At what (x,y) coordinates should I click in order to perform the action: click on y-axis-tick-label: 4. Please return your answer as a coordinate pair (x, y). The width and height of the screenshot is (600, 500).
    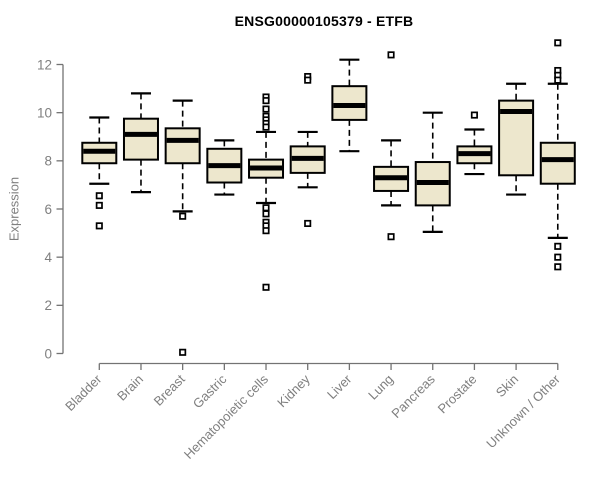
    Looking at the image, I should click on (48, 257).